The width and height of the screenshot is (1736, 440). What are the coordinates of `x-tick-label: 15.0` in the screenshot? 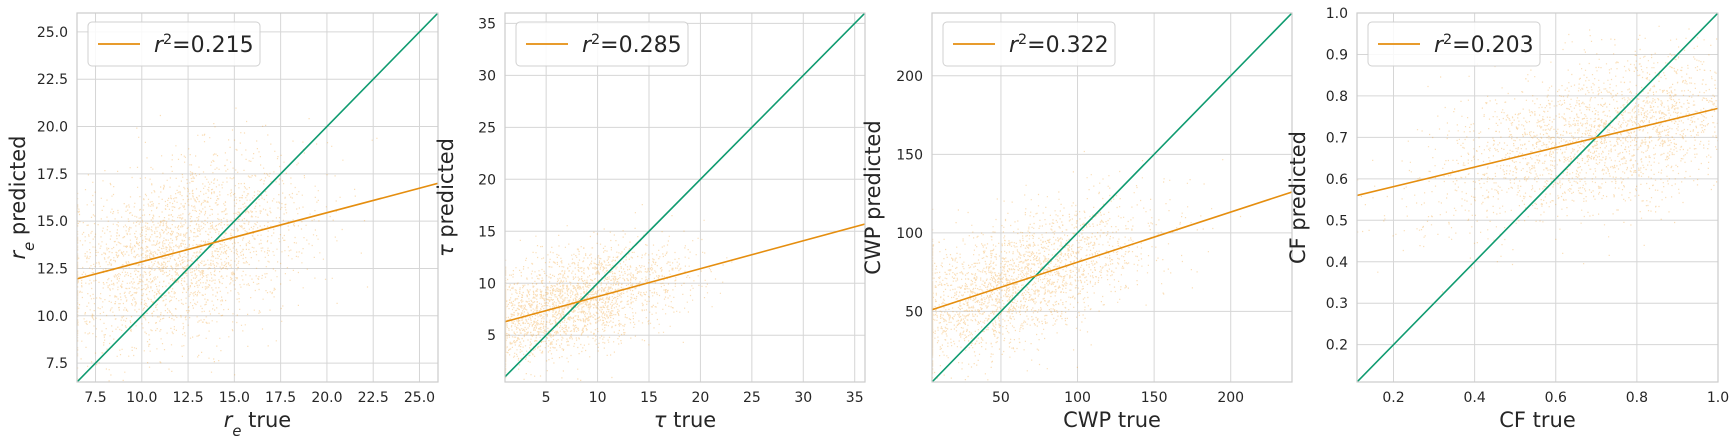 It's located at (234, 398).